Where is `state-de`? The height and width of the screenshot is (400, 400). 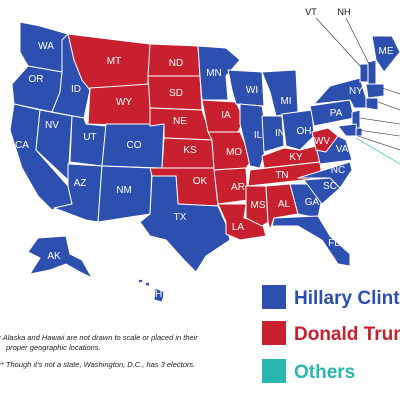 state-de is located at coordinates (359, 132).